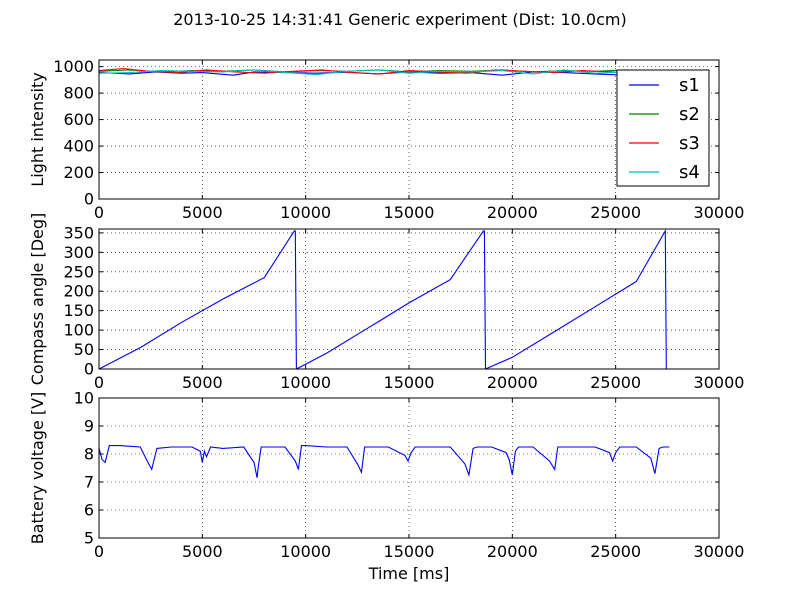  What do you see at coordinates (78, 330) in the screenshot?
I see `y-tick-label: 100` at bounding box center [78, 330].